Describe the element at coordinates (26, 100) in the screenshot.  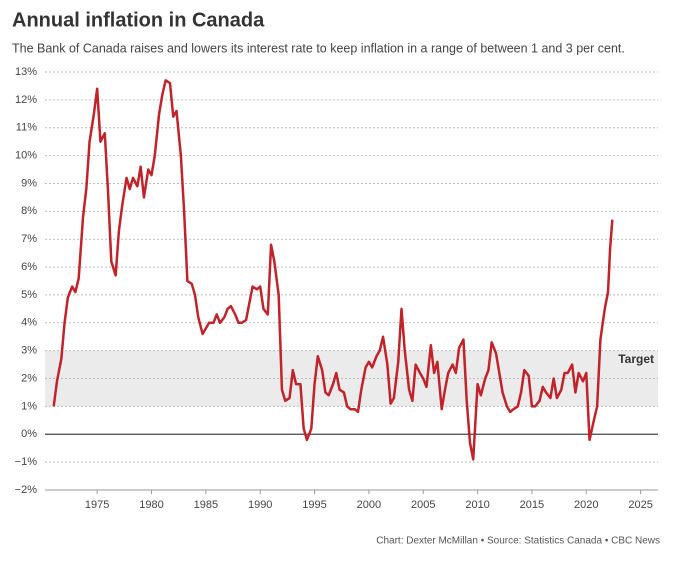
I see `y-tick-label: 12%` at that location.